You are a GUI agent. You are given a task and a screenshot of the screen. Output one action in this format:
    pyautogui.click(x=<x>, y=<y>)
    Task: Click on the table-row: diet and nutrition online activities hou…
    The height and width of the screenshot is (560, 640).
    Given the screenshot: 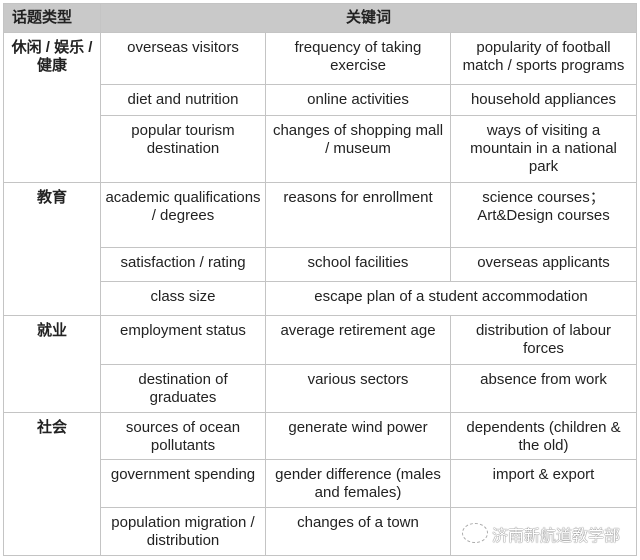 What is the action you would take?
    pyautogui.click(x=321, y=100)
    